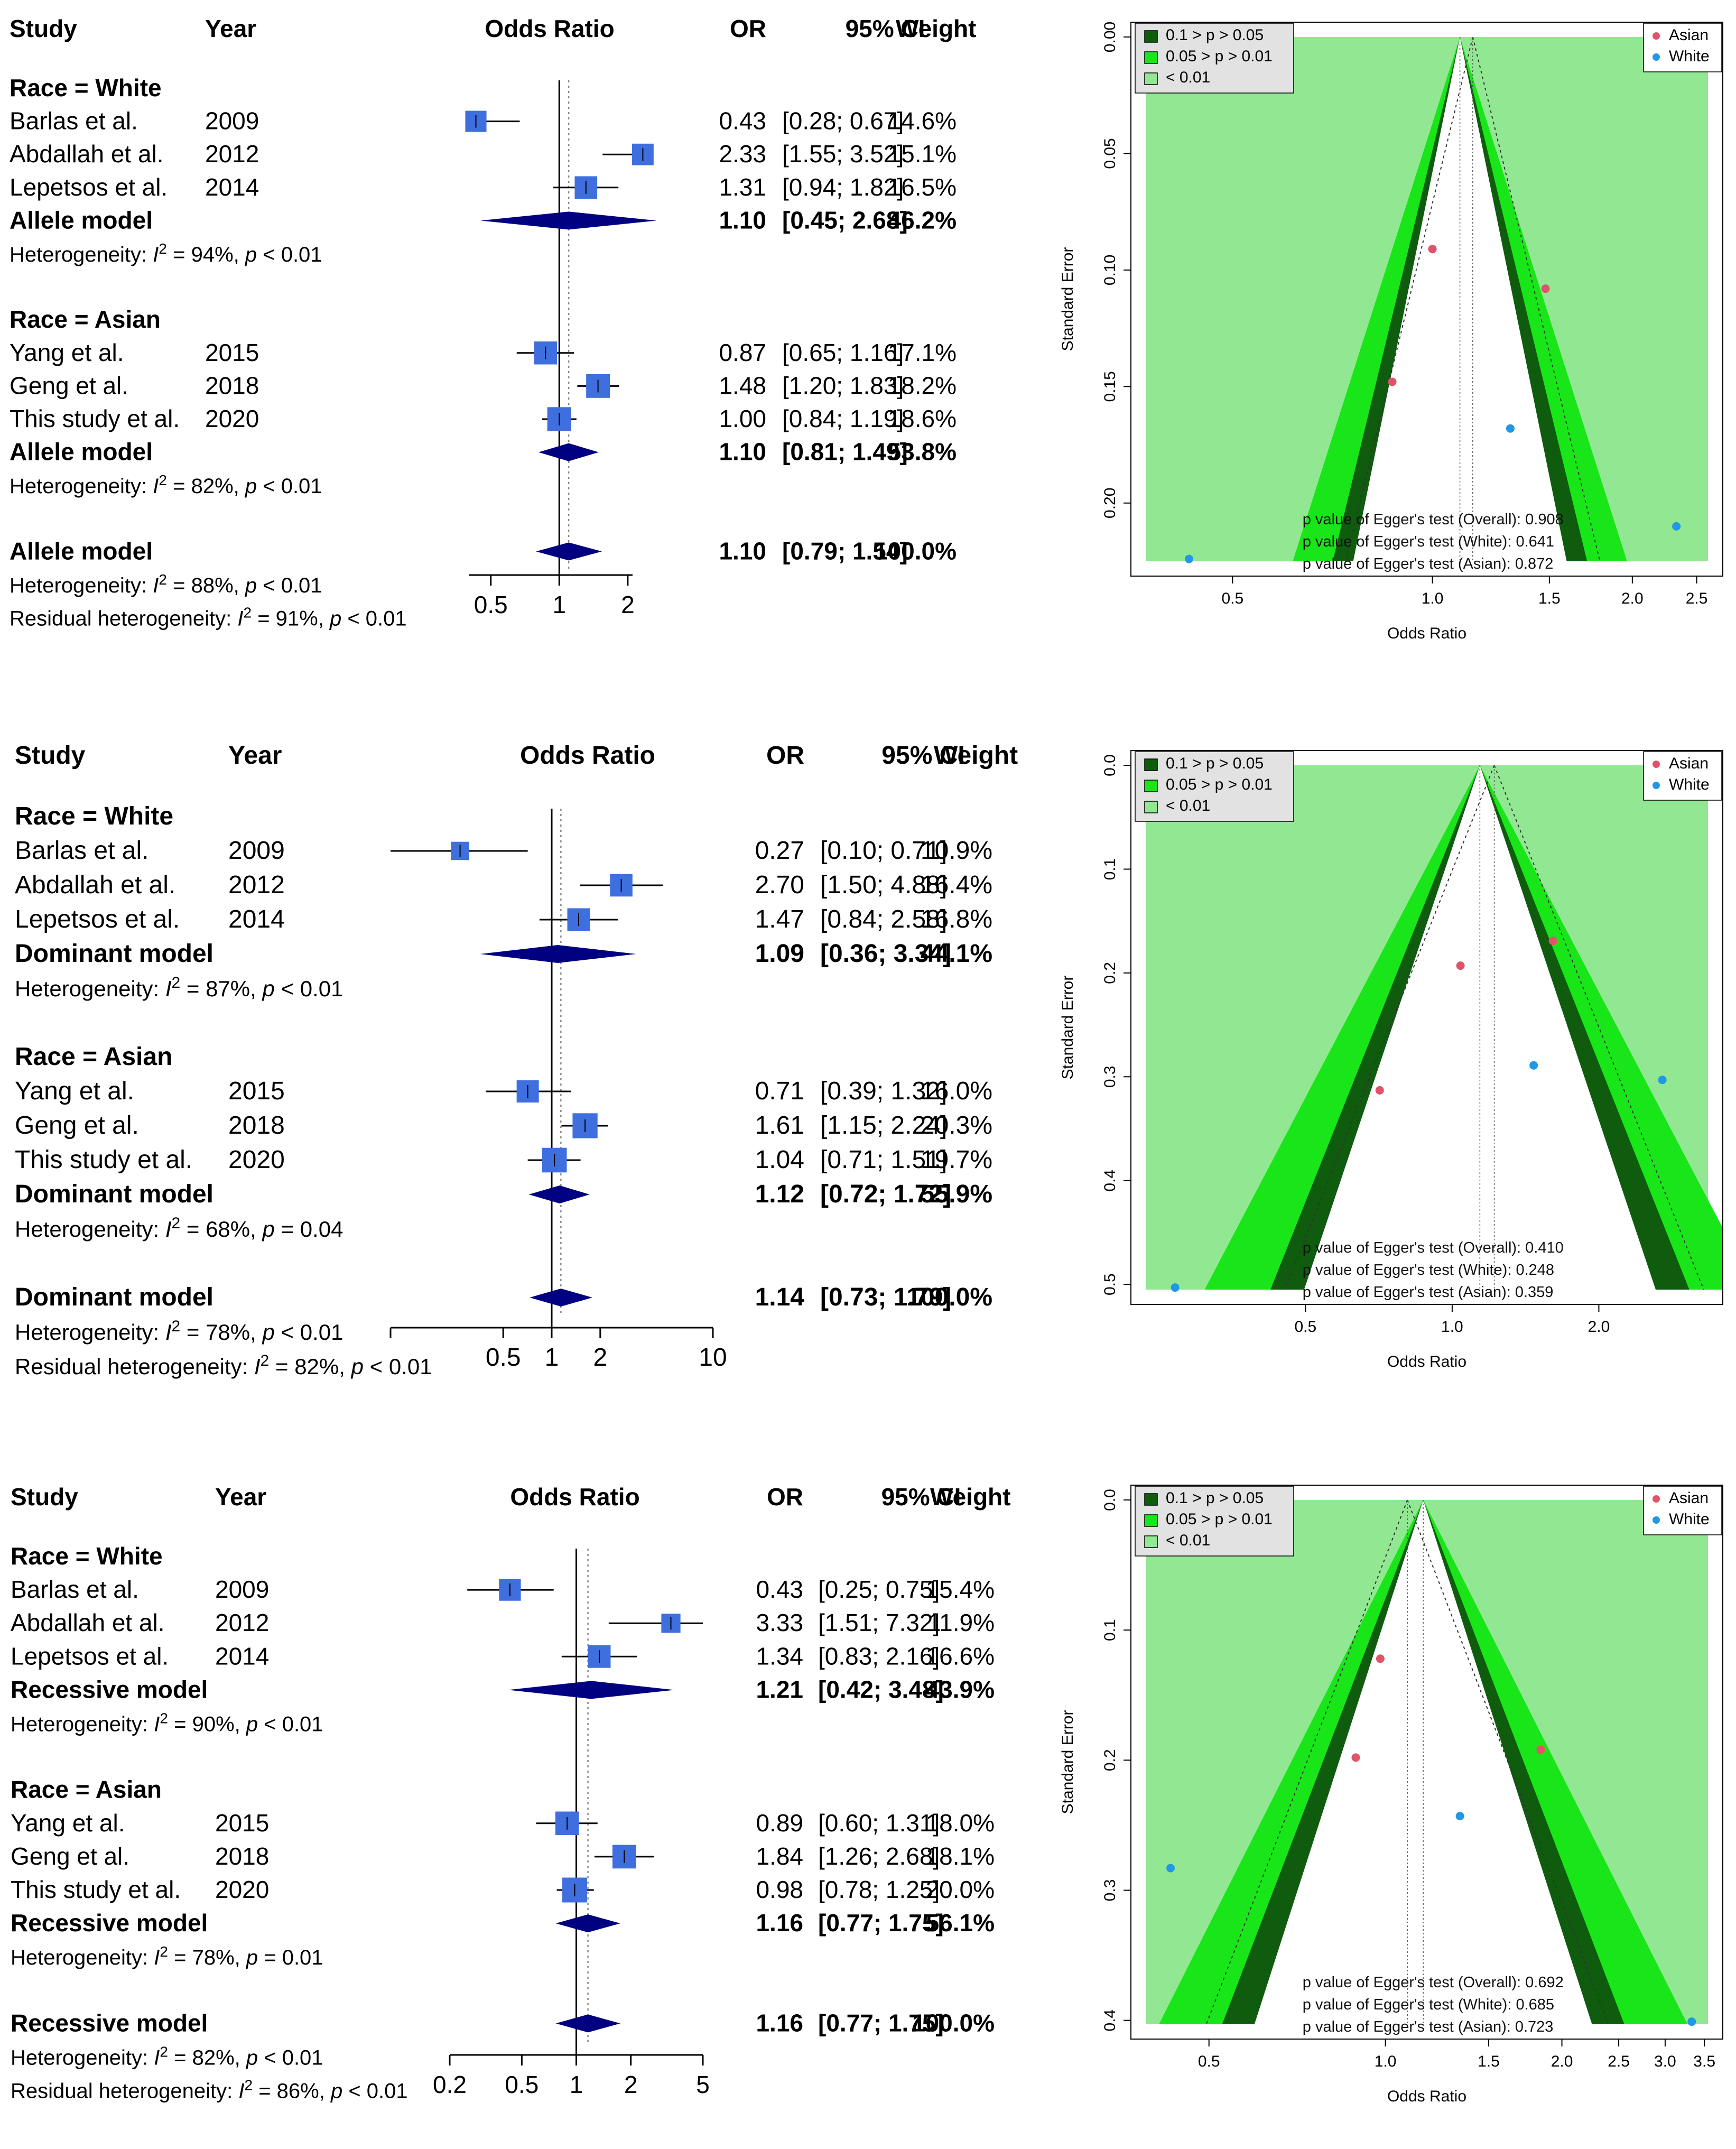 Image resolution: width=1736 pixels, height=2149 pixels. Describe the element at coordinates (881, 2023) in the screenshot. I see `summary-ci: [0.77; 1.75]` at that location.